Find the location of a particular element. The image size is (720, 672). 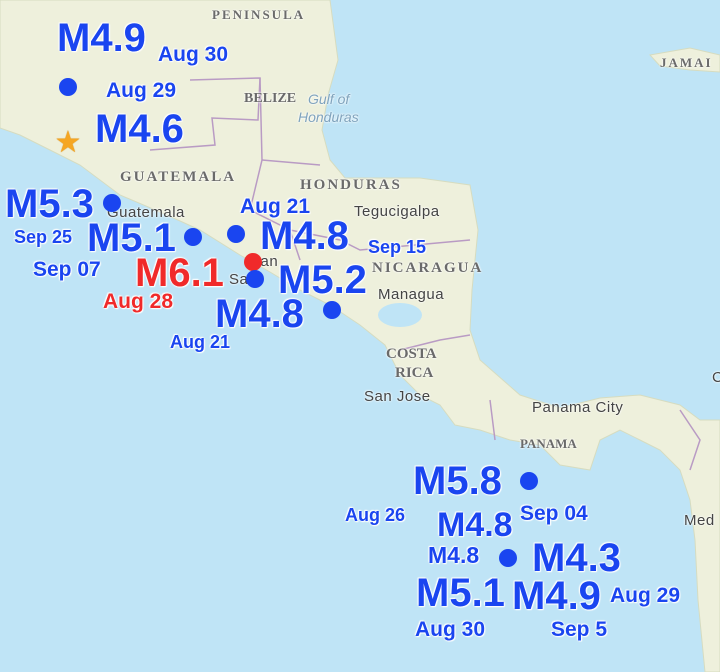

magnitude-label-highlight: M6.1 is located at coordinates (179, 273).